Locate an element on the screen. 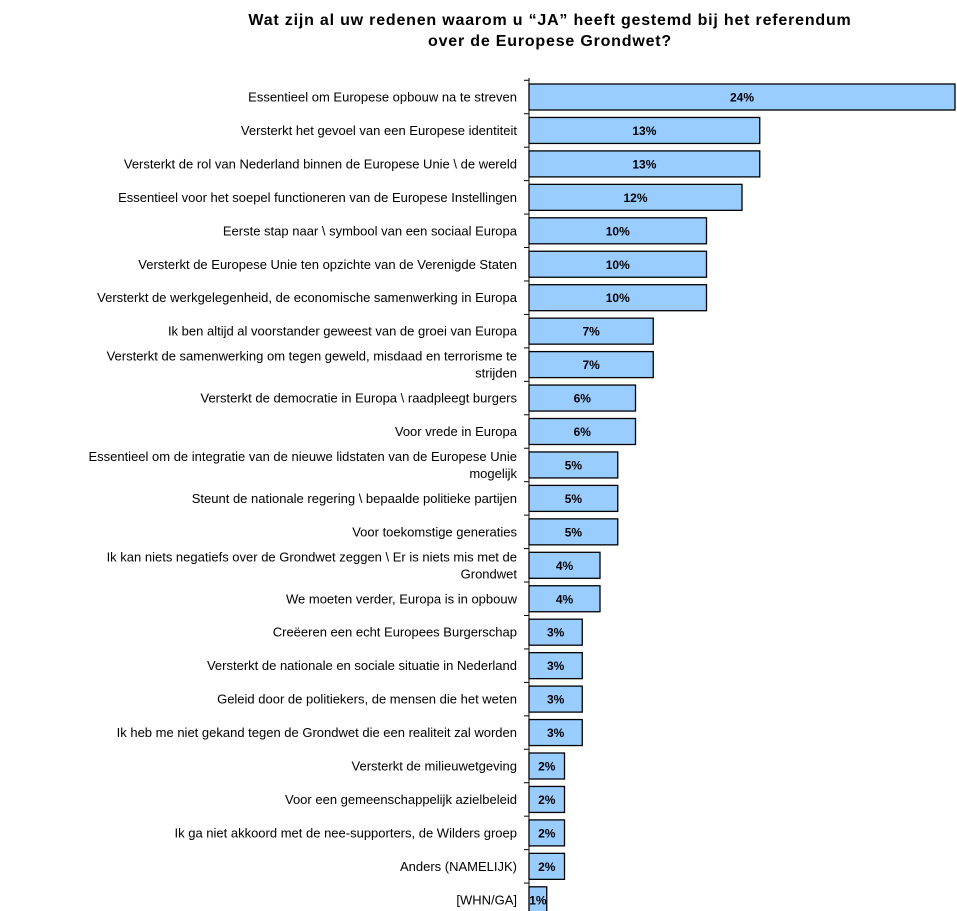  category-label: Grondwet is located at coordinates (489, 573).